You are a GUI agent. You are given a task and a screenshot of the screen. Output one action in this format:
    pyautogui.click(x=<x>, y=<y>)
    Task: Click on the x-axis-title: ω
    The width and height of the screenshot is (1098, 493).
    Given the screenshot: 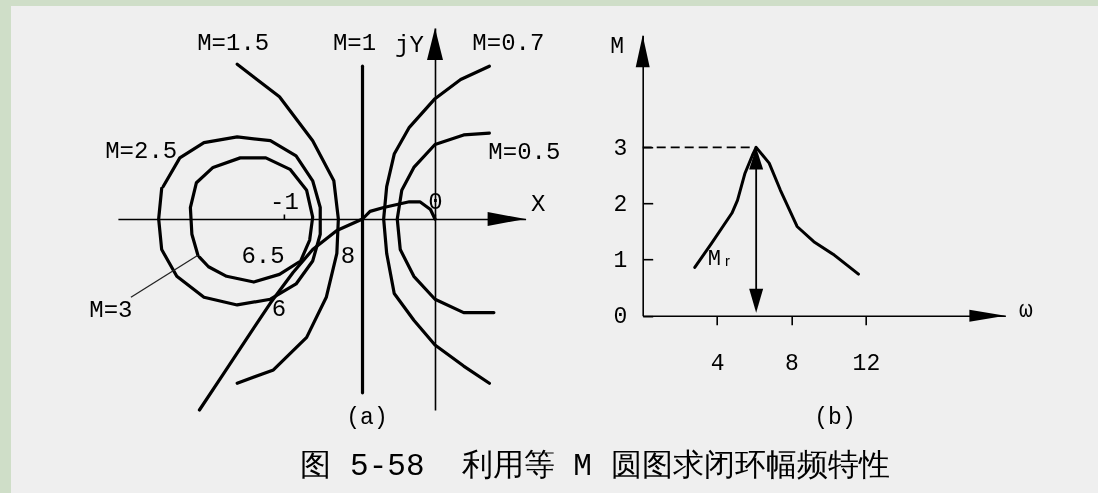 What is the action you would take?
    pyautogui.click(x=1025, y=311)
    